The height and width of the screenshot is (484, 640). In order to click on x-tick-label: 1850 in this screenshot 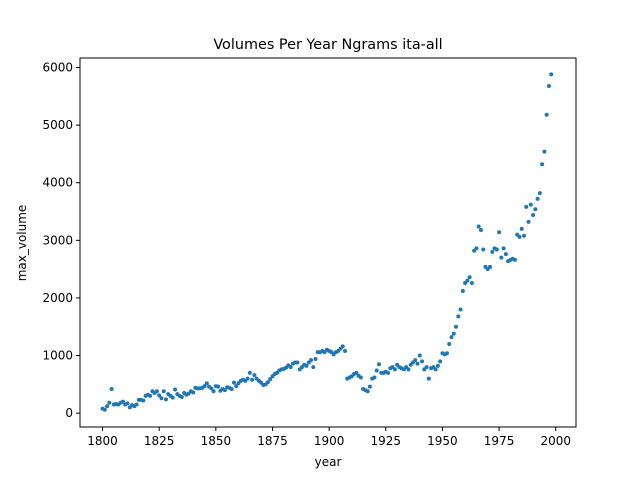, I will do `click(216, 441)`.